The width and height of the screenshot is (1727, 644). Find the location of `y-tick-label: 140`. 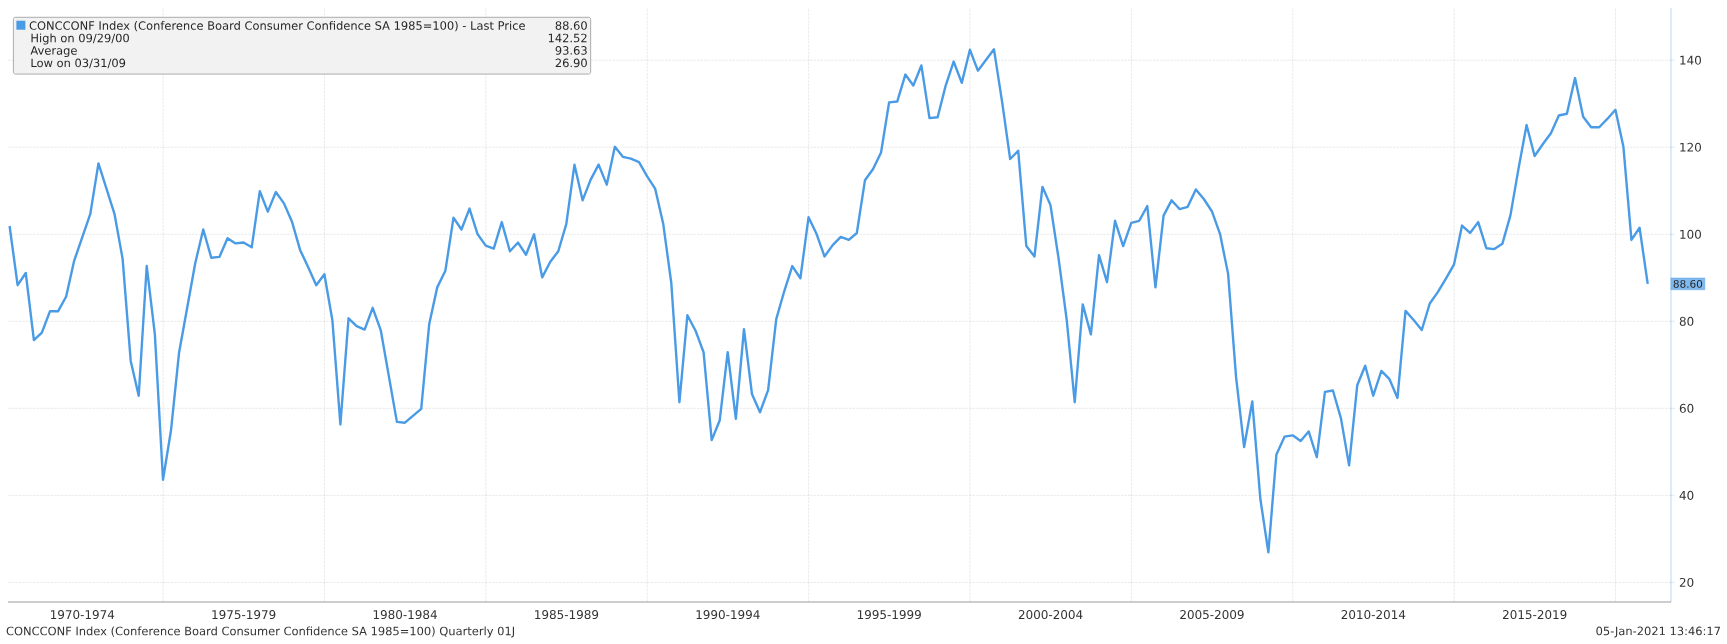

y-tick-label: 140 is located at coordinates (1690, 60).